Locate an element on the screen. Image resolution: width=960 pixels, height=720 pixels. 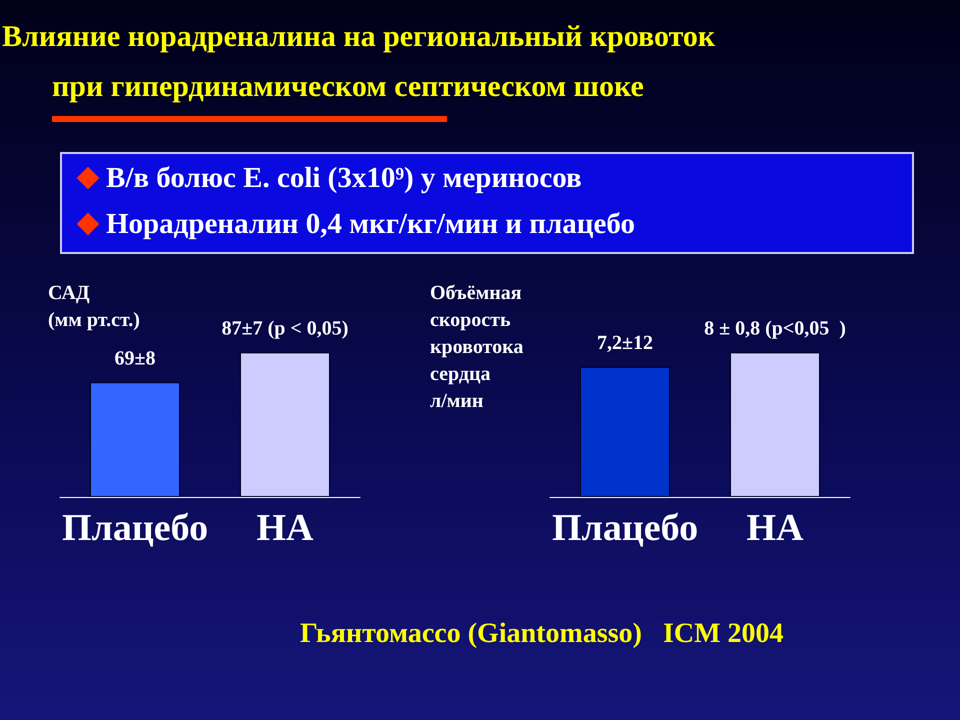
y-axis-title: САД (мм рт.ст.) is located at coordinates (94, 307).